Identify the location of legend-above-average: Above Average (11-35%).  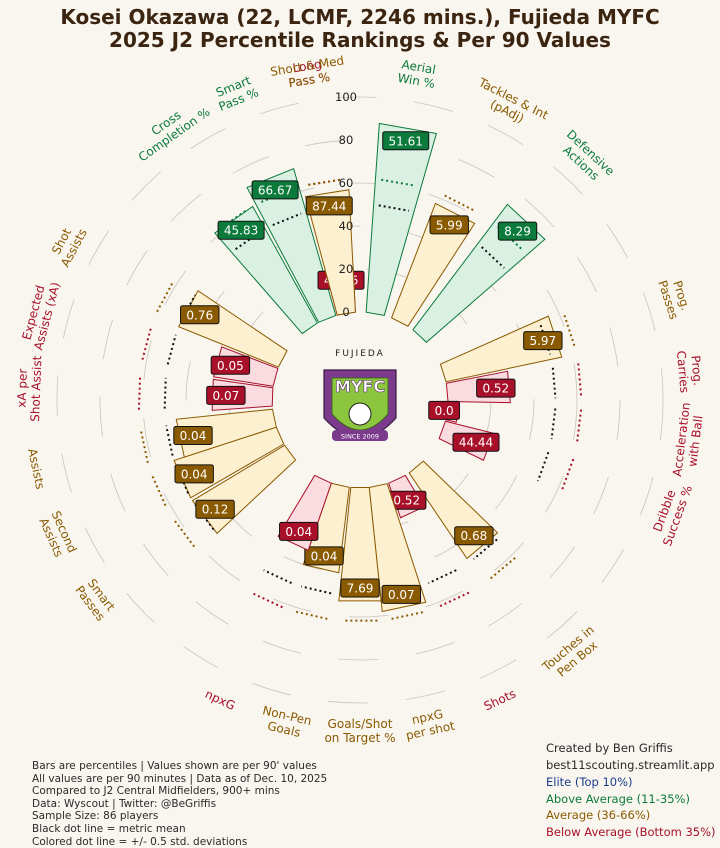
(618, 798).